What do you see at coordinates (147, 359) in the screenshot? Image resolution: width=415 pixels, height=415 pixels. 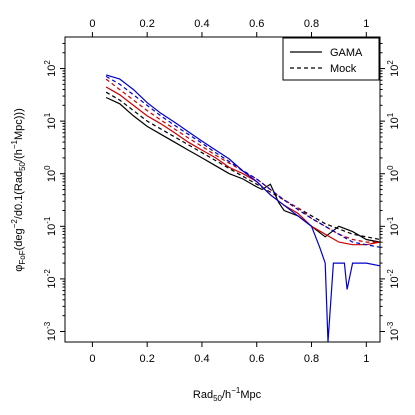 I see `x-tick-label-bottom: 0.2` at bounding box center [147, 359].